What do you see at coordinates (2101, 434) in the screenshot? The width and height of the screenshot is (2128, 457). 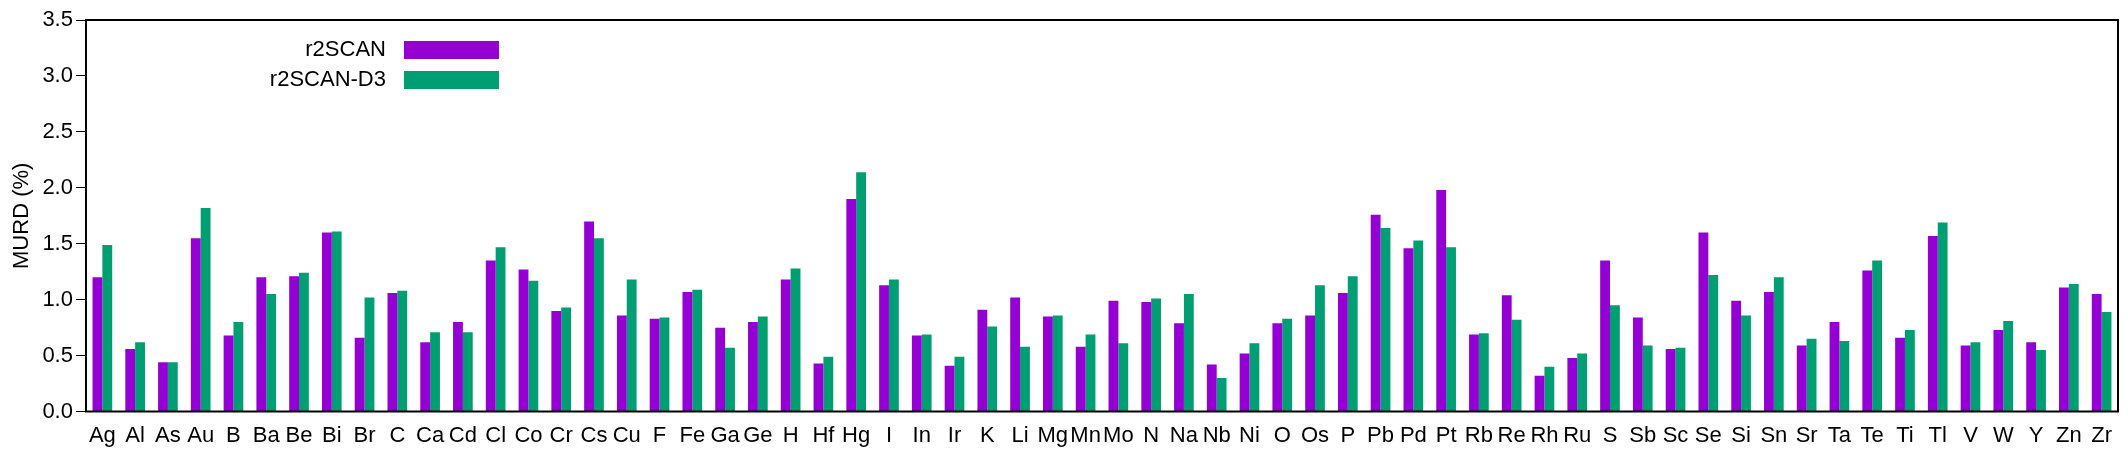 I see `x-tick-label: Zr` at bounding box center [2101, 434].